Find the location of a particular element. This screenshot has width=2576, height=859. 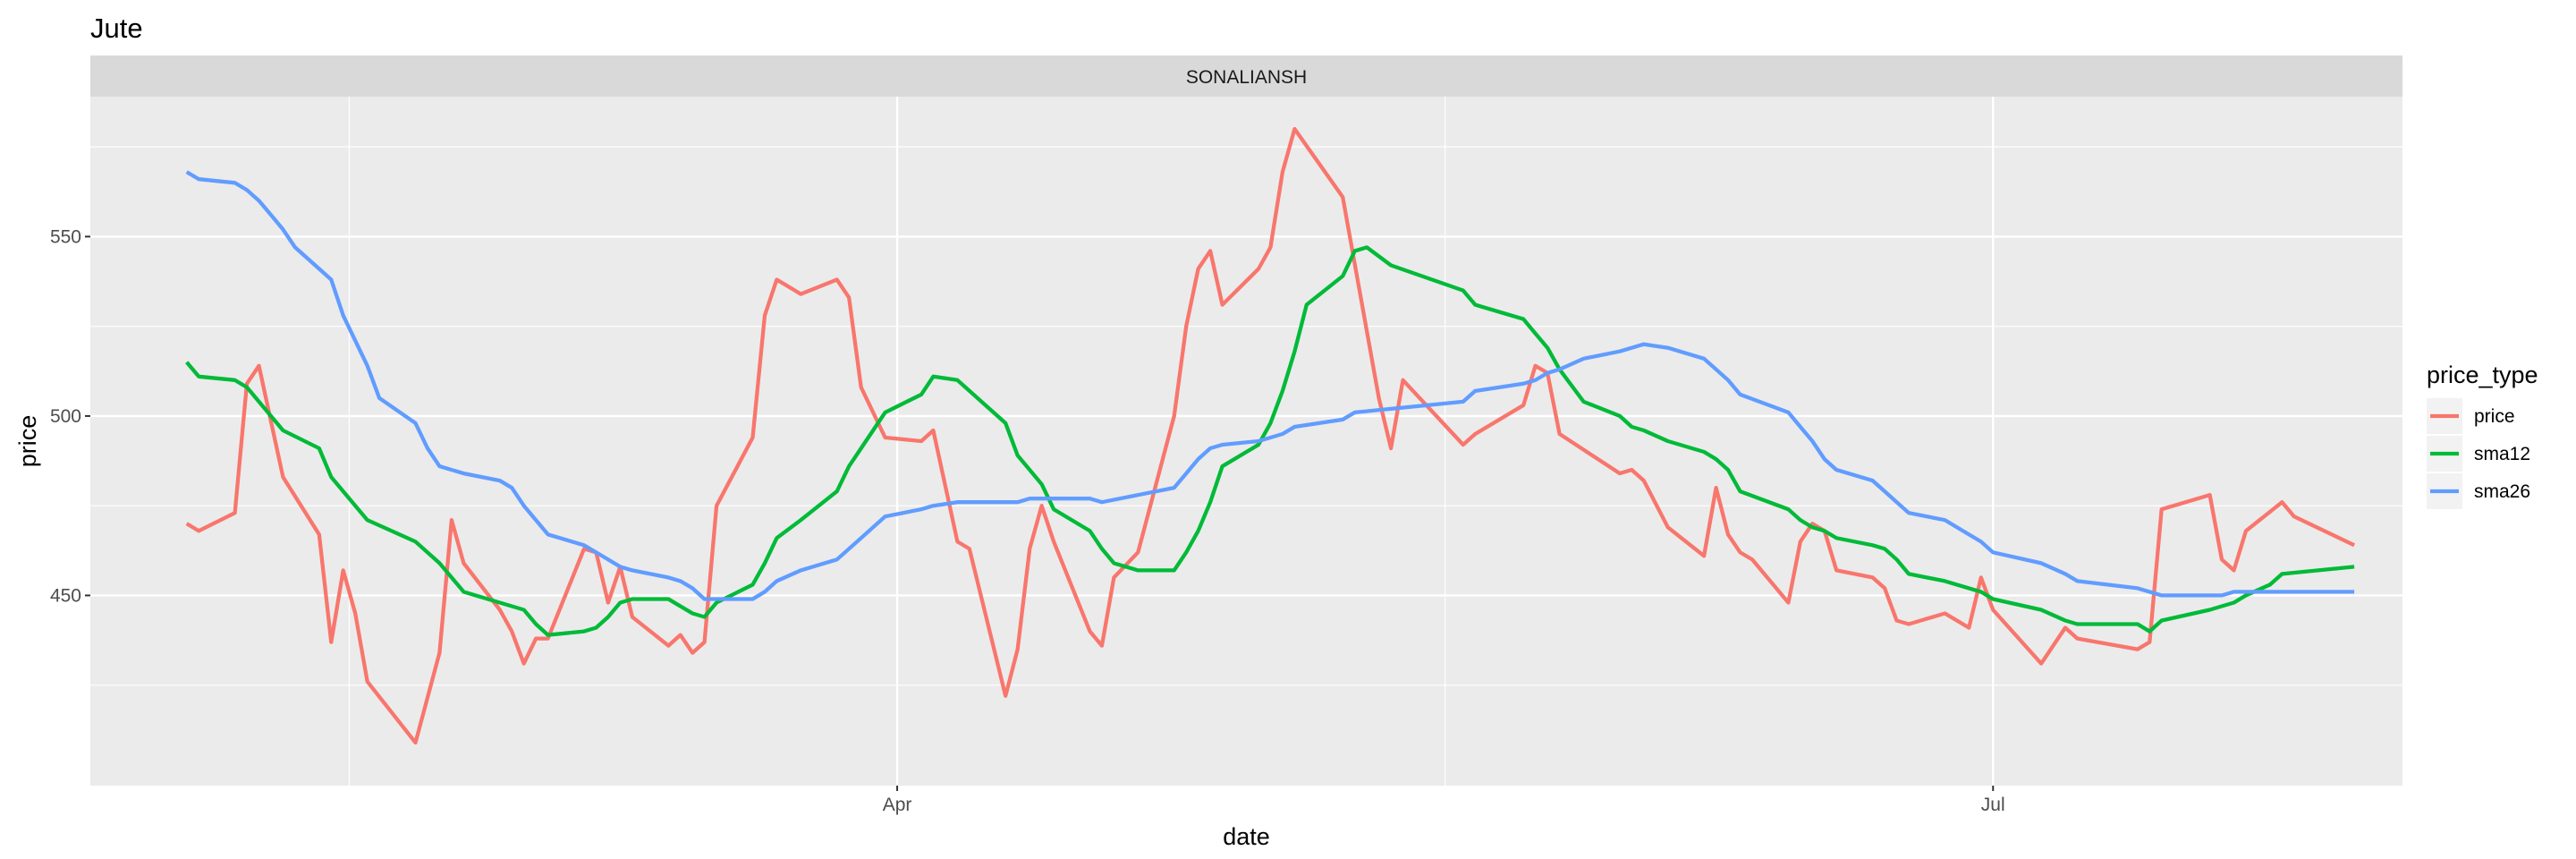

x-tick-label: Apr is located at coordinates (897, 805).